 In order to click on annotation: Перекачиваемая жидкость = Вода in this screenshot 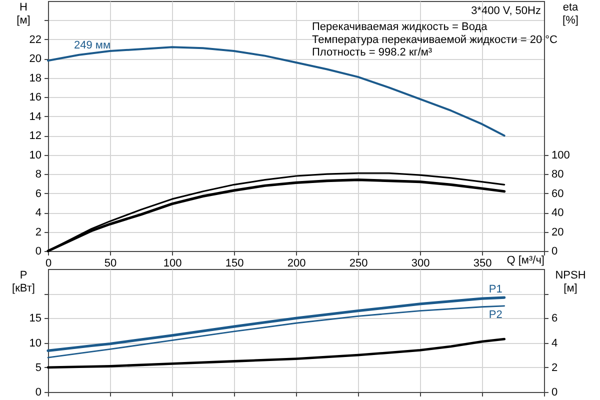, I will do `click(400, 27)`.